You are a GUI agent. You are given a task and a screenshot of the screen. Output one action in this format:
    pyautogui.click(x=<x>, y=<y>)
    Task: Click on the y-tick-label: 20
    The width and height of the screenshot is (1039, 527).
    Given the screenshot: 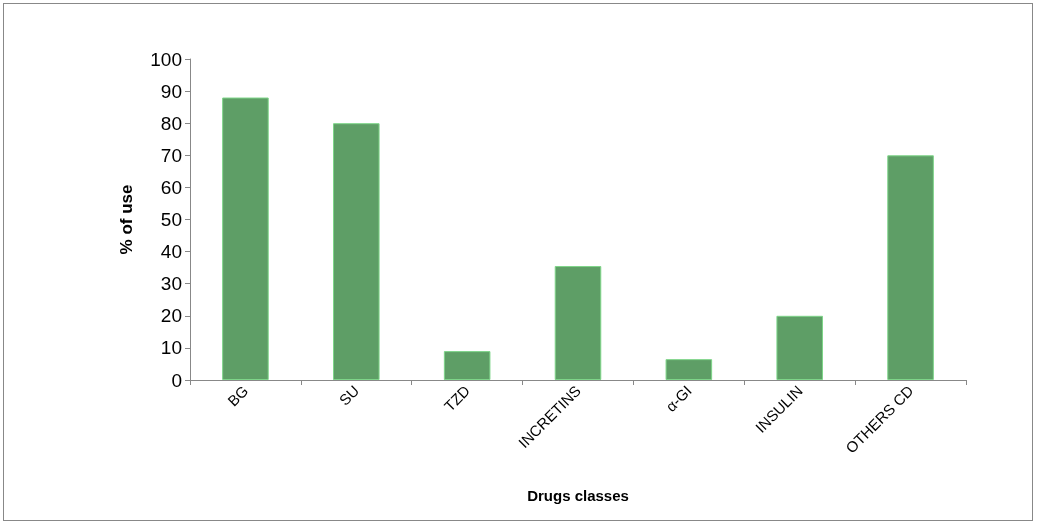 What is the action you would take?
    pyautogui.click(x=171, y=316)
    